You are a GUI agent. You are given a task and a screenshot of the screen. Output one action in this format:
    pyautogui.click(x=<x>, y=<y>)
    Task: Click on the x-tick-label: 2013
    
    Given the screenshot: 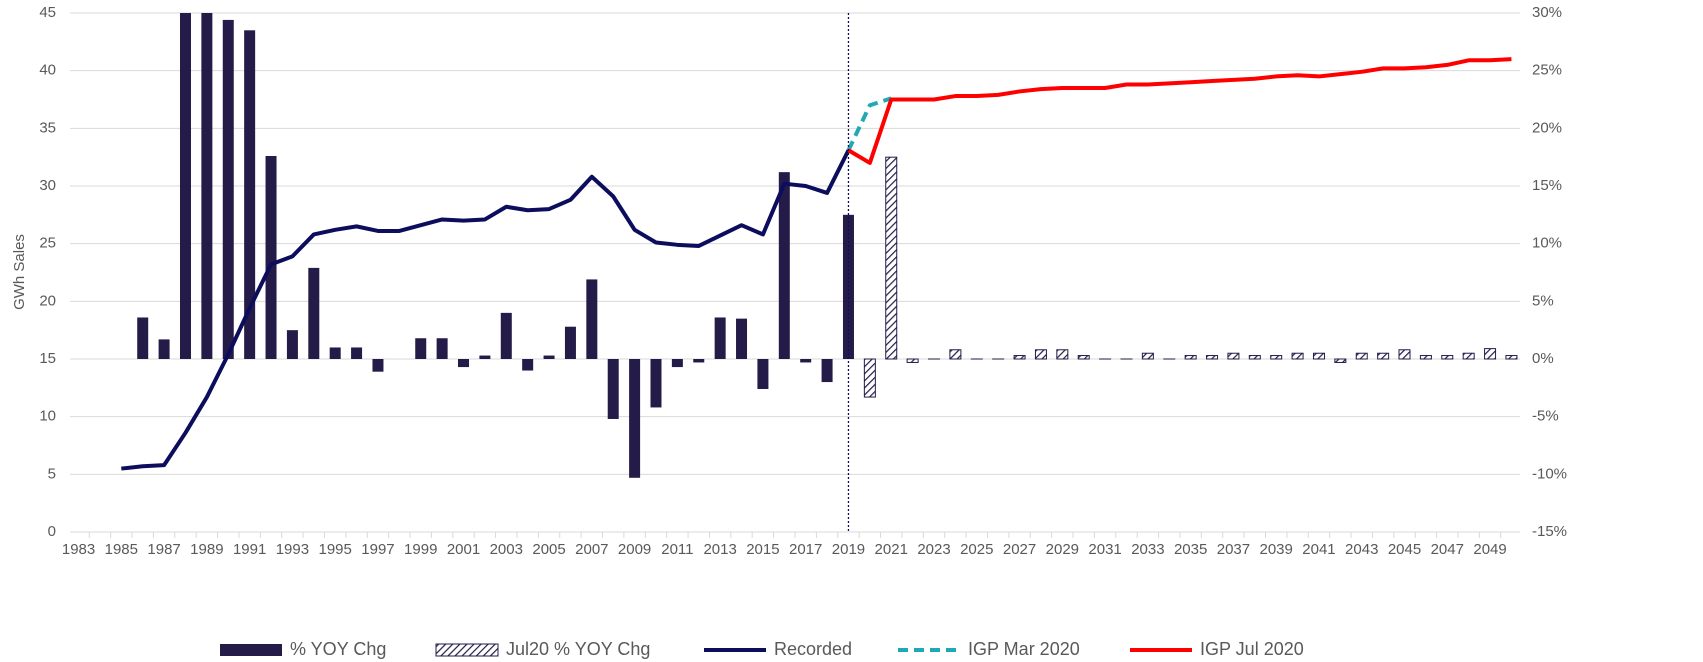 What is the action you would take?
    pyautogui.click(x=719, y=549)
    